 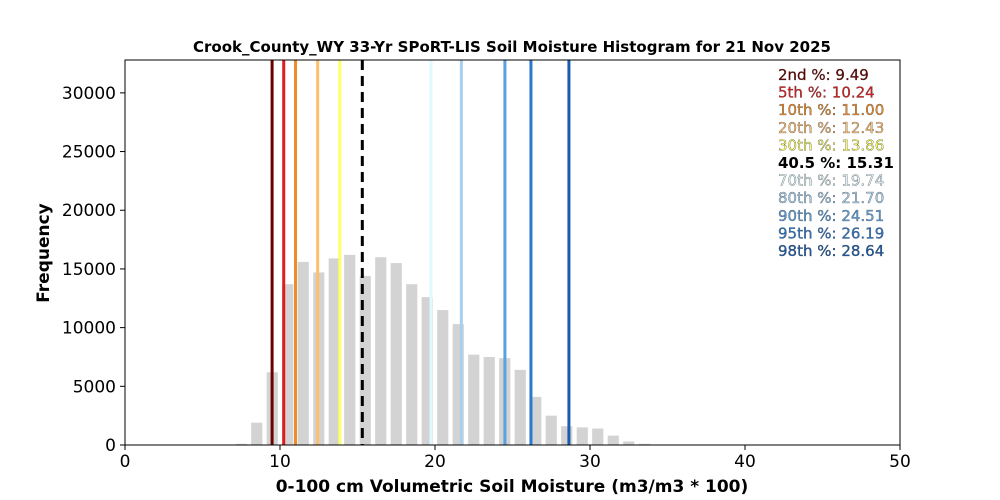 I want to click on x-tick-label: 50, so click(x=900, y=462).